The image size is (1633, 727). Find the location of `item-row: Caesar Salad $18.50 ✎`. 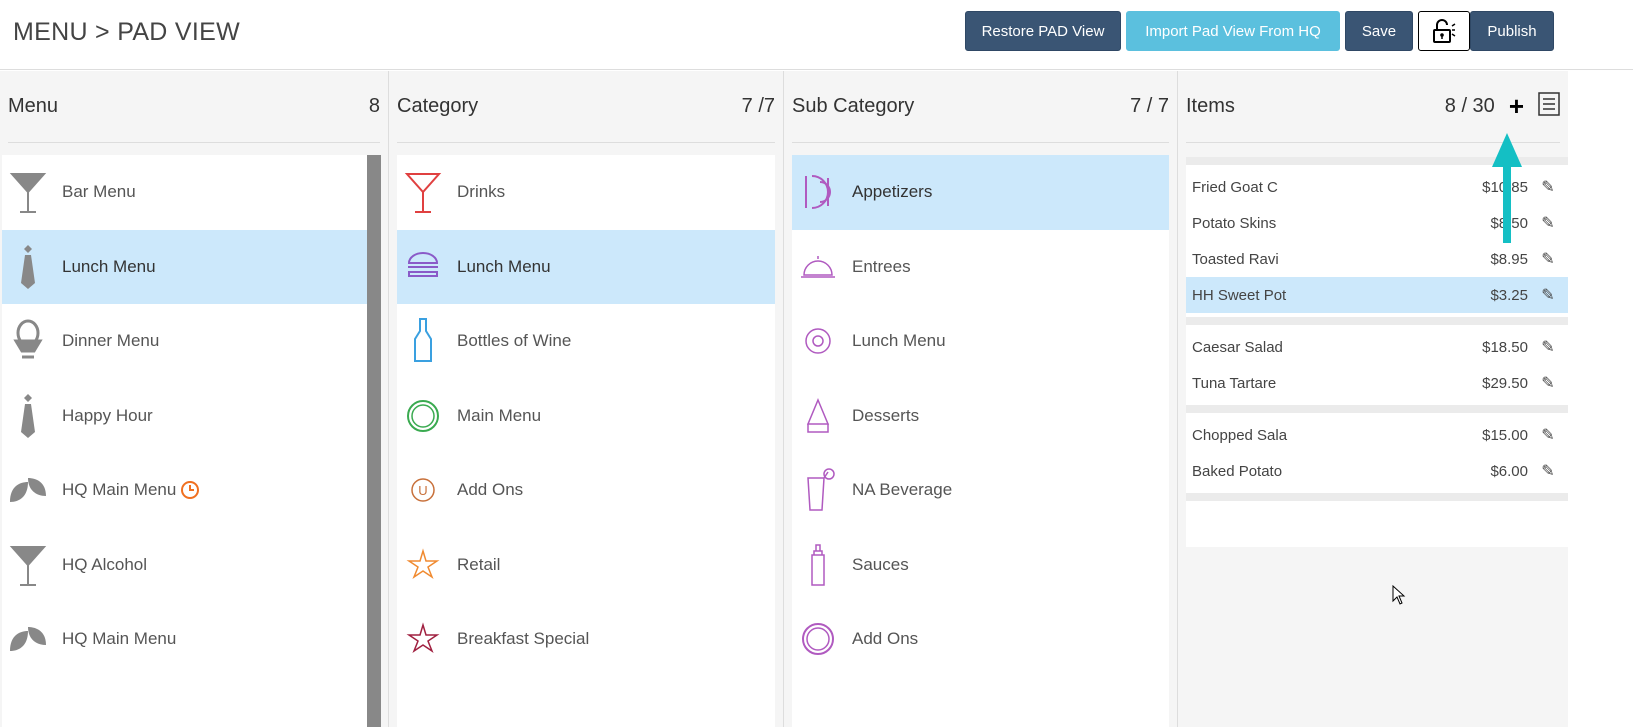

item-row: Caesar Salad $18.50 ✎ is located at coordinates (1377, 347).